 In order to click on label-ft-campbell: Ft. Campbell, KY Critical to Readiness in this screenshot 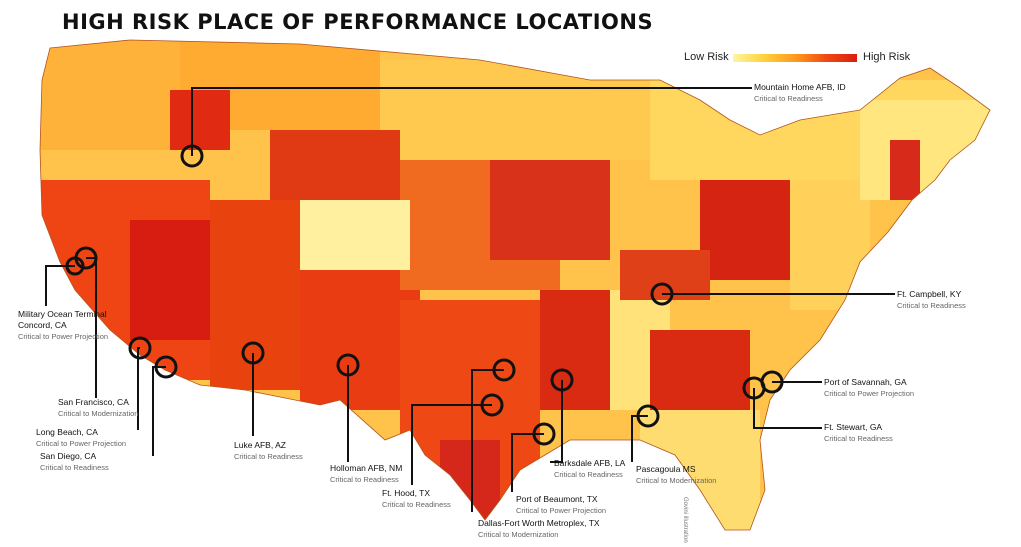, I will do `click(931, 300)`.